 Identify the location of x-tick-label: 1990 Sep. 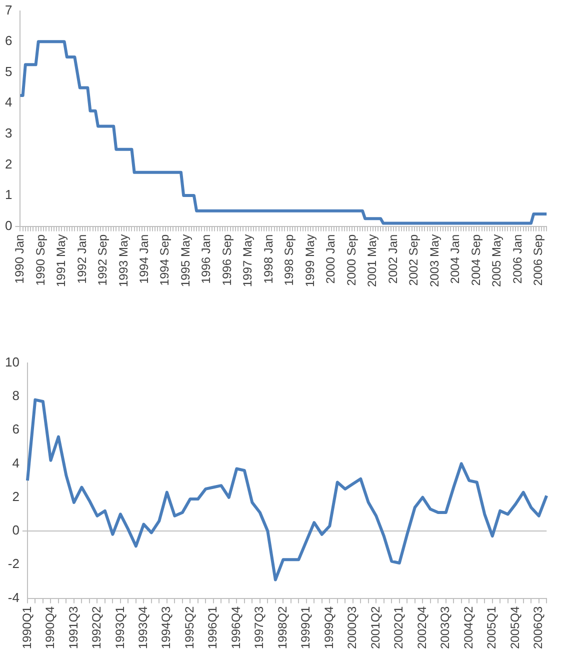
(40, 260).